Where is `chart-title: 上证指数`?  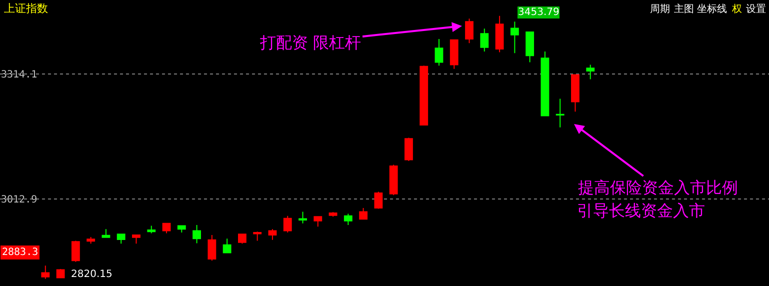
chart-title: 上证指数 is located at coordinates (26, 8).